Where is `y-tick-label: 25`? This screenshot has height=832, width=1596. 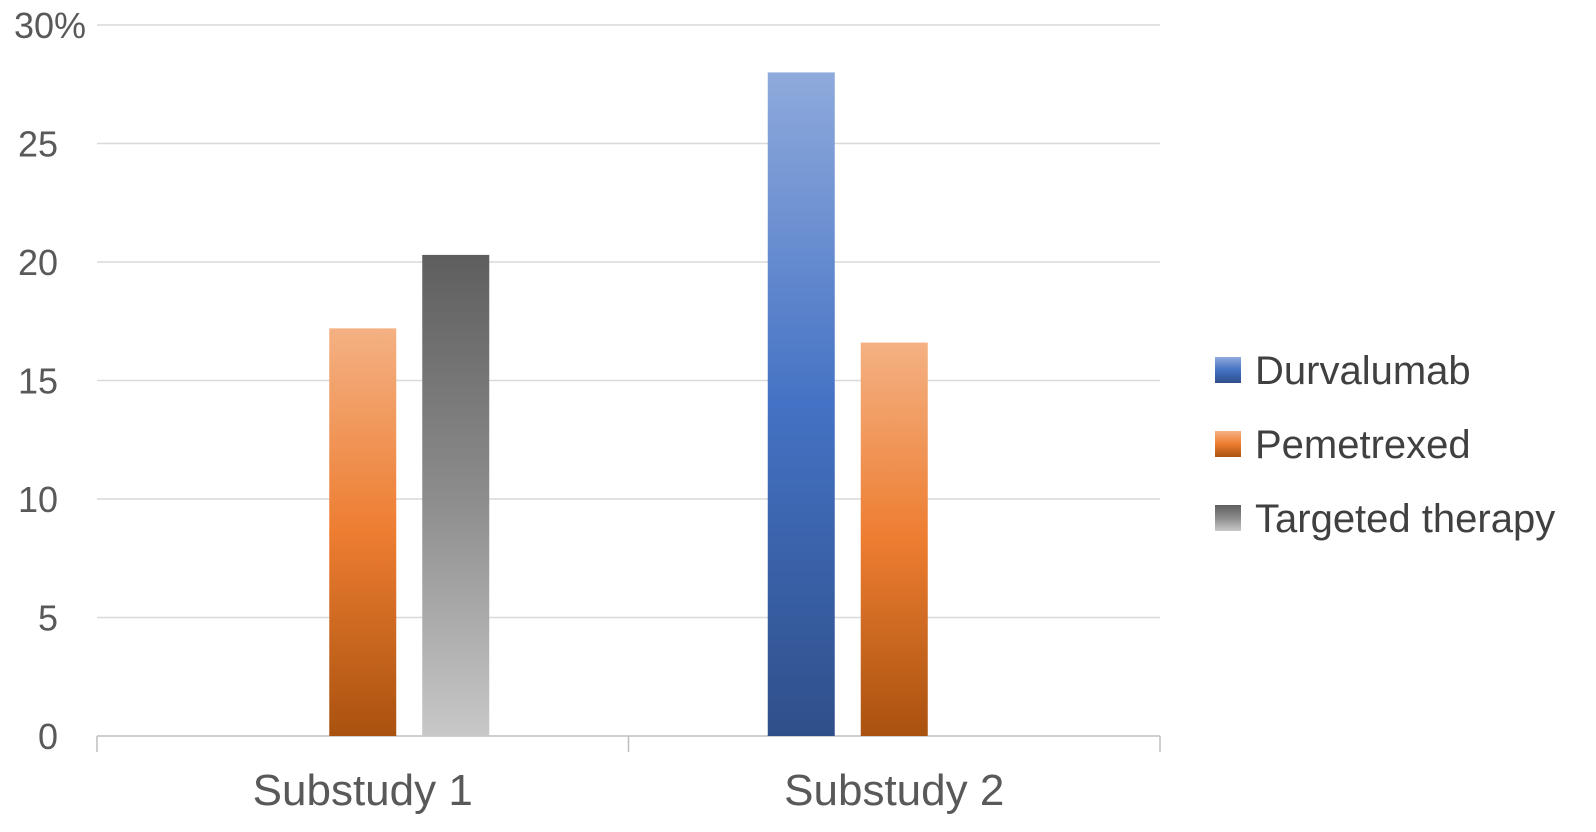 y-tick-label: 25 is located at coordinates (38, 144).